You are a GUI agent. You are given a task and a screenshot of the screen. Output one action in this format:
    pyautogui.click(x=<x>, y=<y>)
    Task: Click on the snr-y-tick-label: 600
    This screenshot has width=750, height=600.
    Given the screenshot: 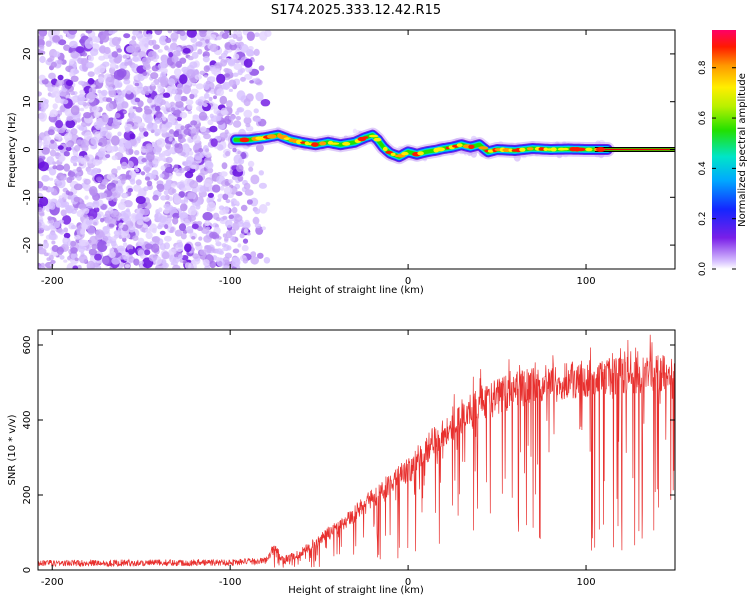 What is the action you would take?
    pyautogui.click(x=27, y=344)
    